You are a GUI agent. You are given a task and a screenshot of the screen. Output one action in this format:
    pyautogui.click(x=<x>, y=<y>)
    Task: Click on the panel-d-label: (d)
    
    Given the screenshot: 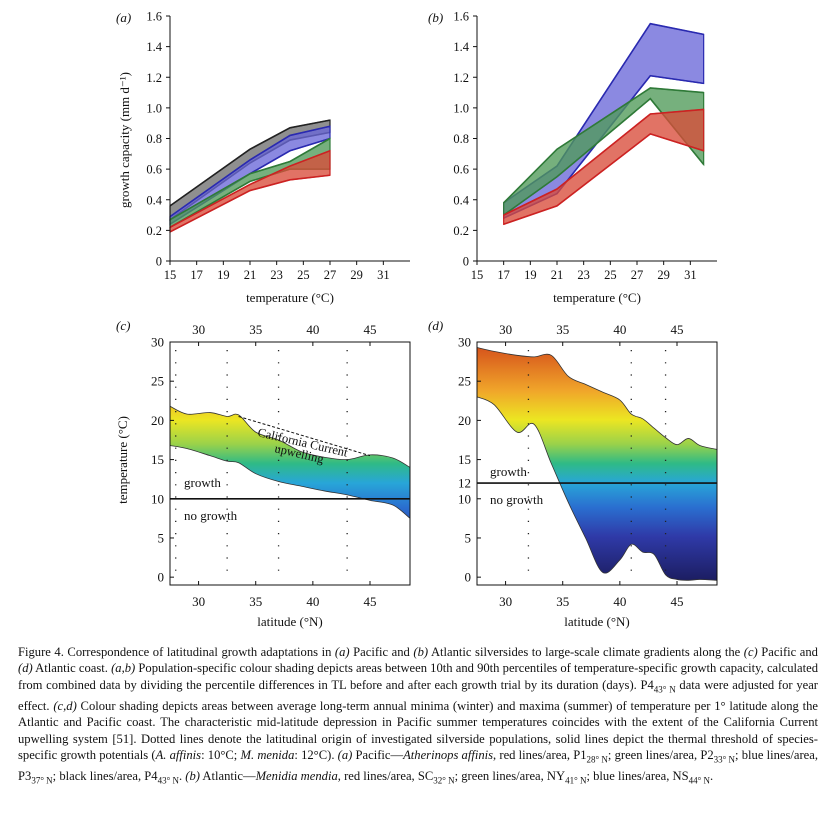 What is the action you would take?
    pyautogui.click(x=435, y=325)
    